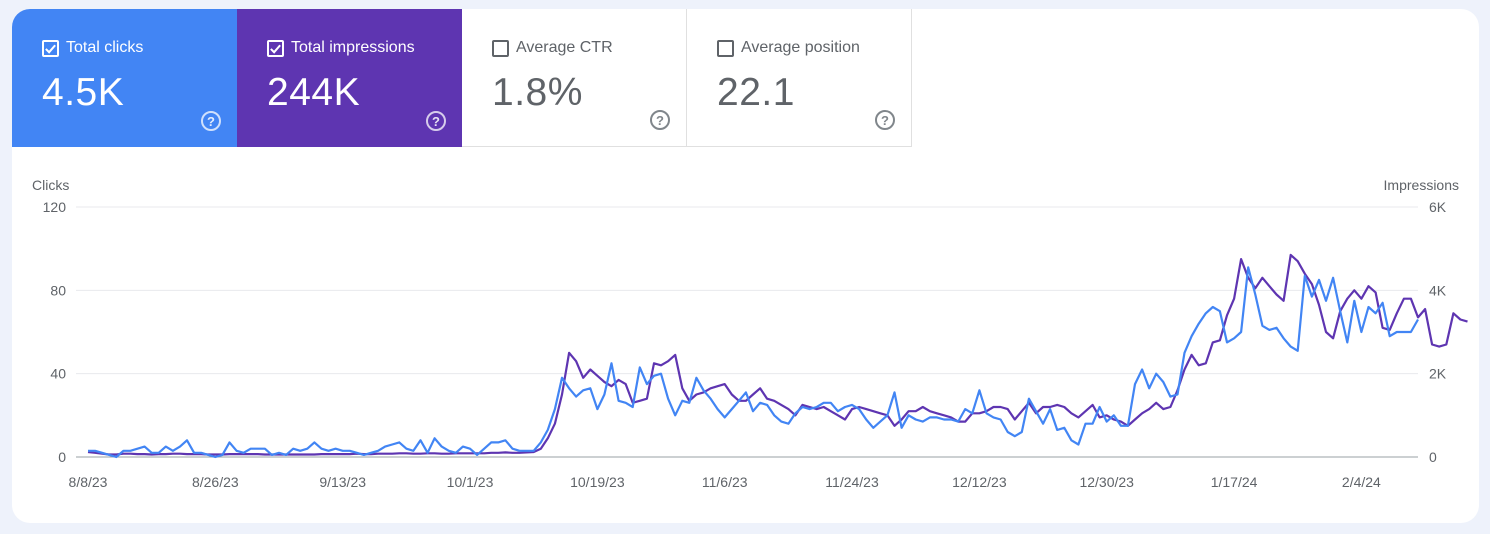  I want to click on x-tick-label: 2/4/24, so click(1361, 482).